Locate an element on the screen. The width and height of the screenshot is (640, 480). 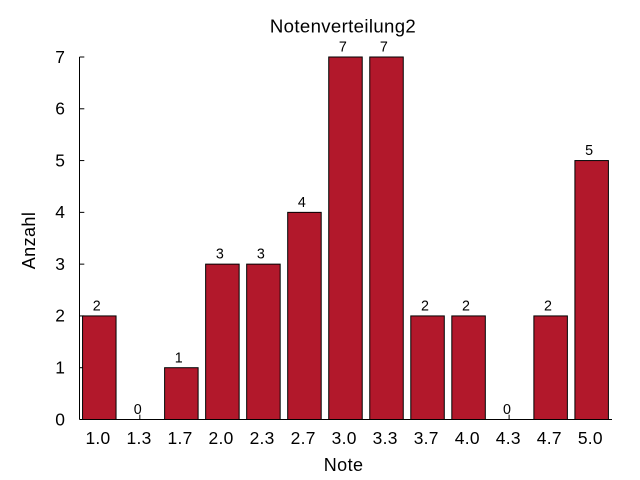
svg-text: Note is located at coordinates (344, 465).